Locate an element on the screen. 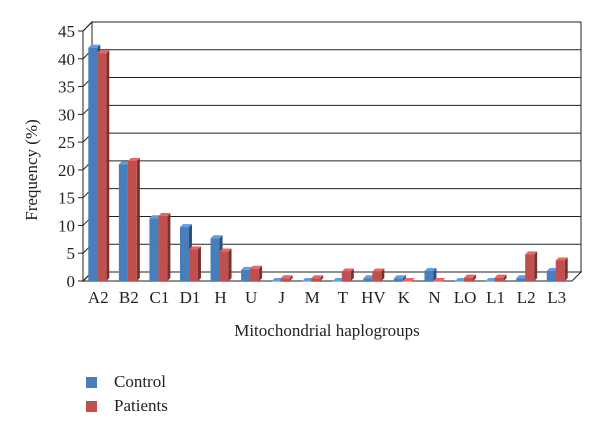 The image size is (600, 438). legend-item-control: Control is located at coordinates (127, 382).